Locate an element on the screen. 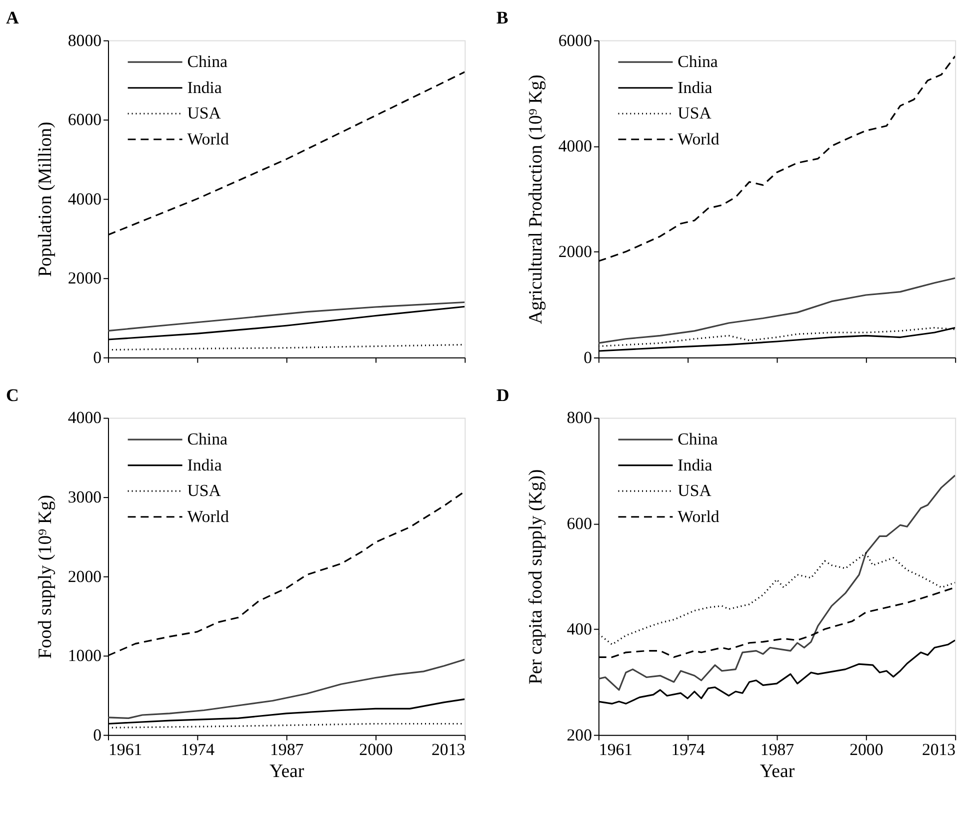  y-tick-label: 1000 is located at coordinates (85, 656).